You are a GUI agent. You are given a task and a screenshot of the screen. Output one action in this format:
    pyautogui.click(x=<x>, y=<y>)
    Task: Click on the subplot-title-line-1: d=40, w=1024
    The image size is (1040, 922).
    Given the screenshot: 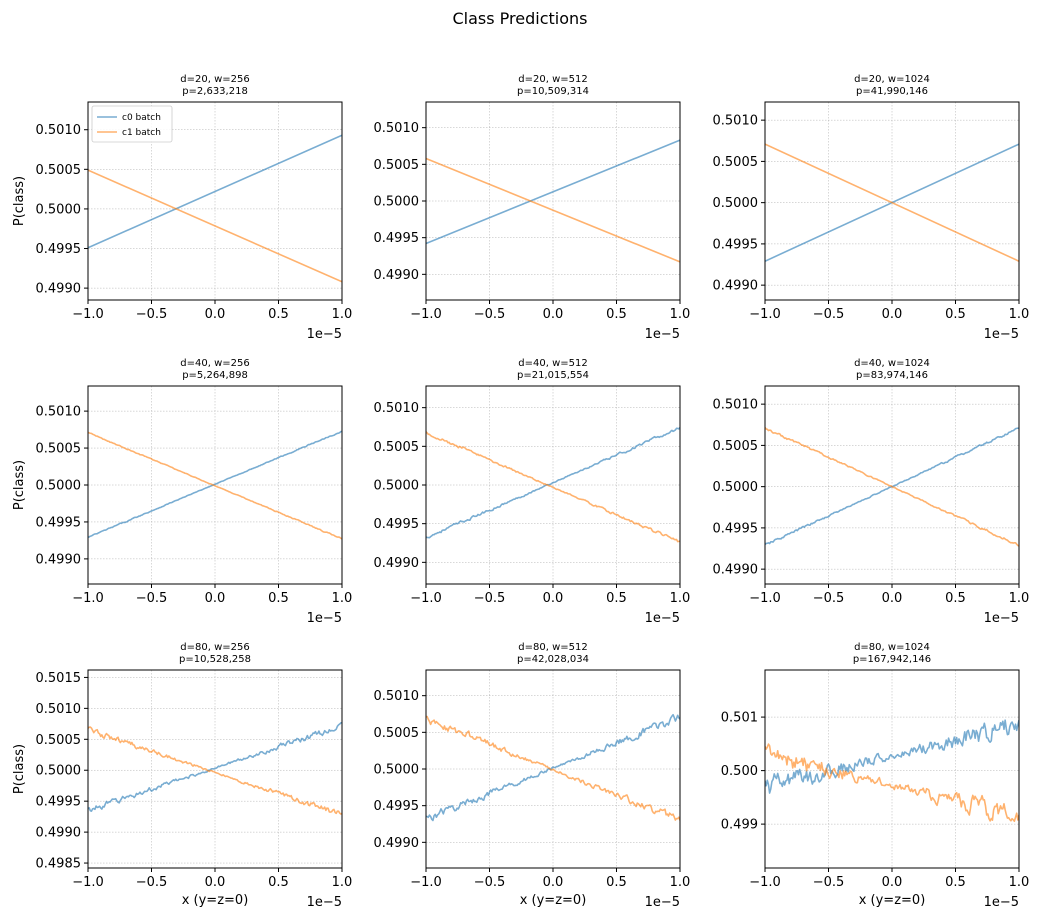 What is the action you would take?
    pyautogui.click(x=892, y=363)
    